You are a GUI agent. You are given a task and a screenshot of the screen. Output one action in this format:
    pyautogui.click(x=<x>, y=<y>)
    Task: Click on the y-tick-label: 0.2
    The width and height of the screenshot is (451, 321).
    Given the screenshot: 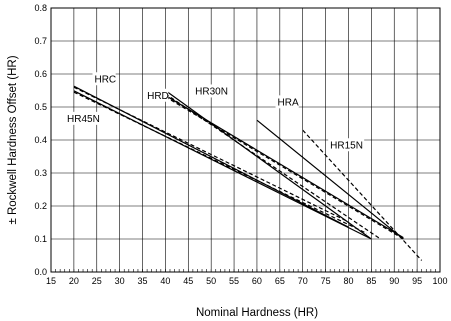 What is the action you would take?
    pyautogui.click(x=40, y=206)
    